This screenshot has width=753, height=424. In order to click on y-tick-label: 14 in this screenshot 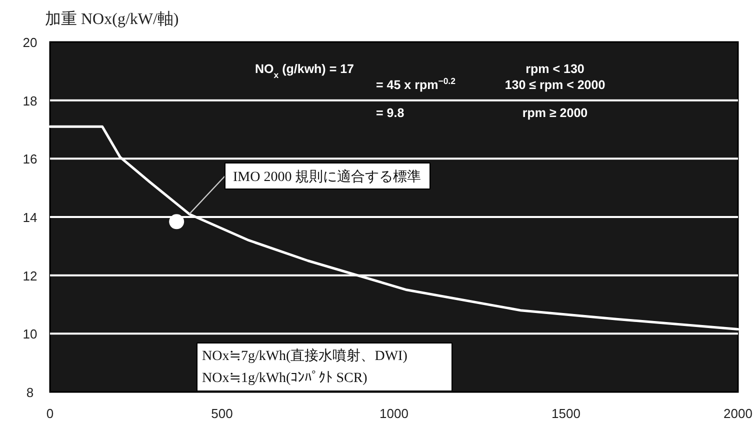, I will do `click(30, 217)`.